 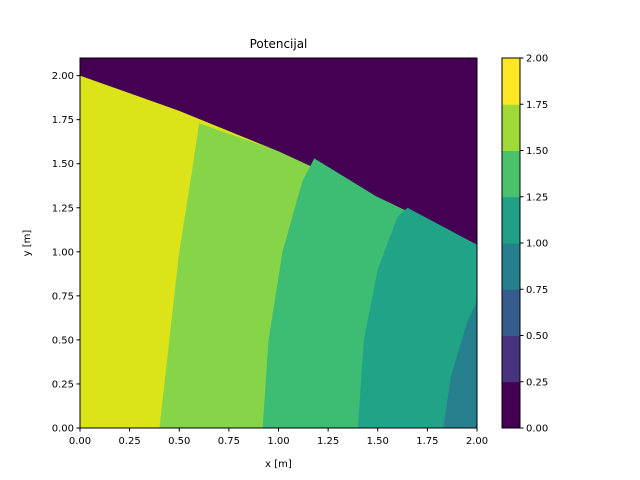 What do you see at coordinates (63, 120) in the screenshot?
I see `y-tick-label: 1.75` at bounding box center [63, 120].